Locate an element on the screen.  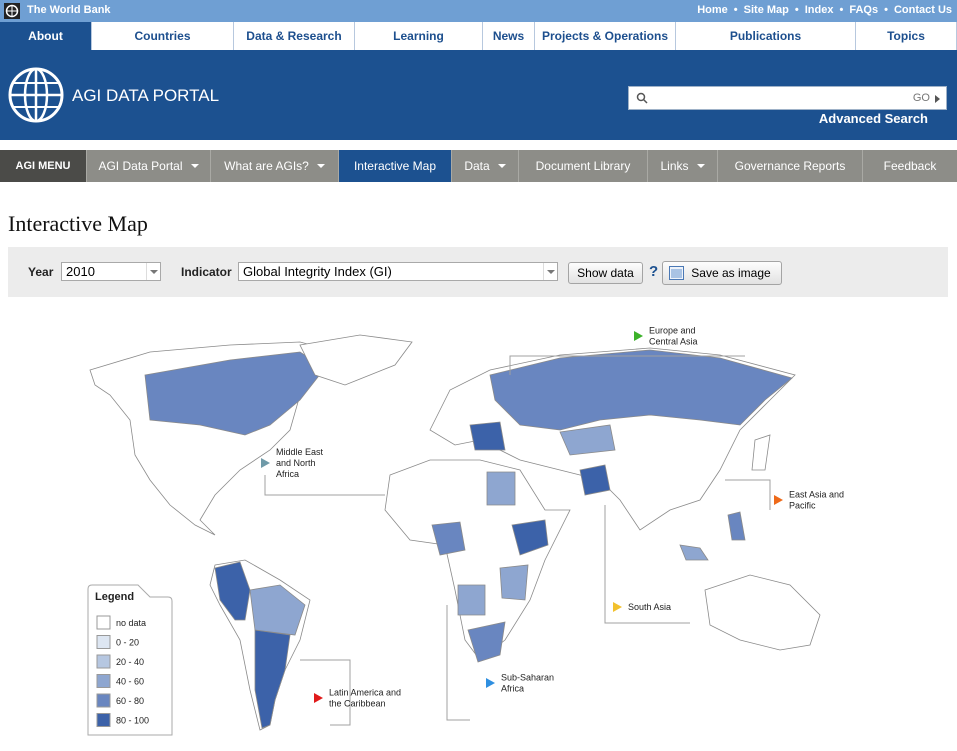
europe-east is located at coordinates (487, 436).